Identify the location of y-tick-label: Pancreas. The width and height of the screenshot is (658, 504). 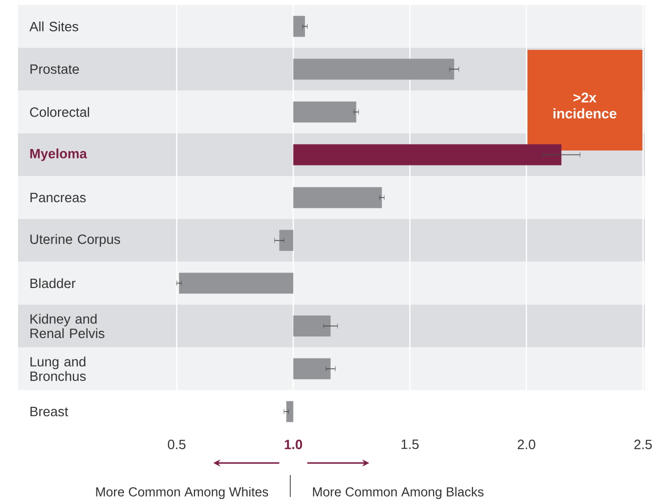
(58, 197).